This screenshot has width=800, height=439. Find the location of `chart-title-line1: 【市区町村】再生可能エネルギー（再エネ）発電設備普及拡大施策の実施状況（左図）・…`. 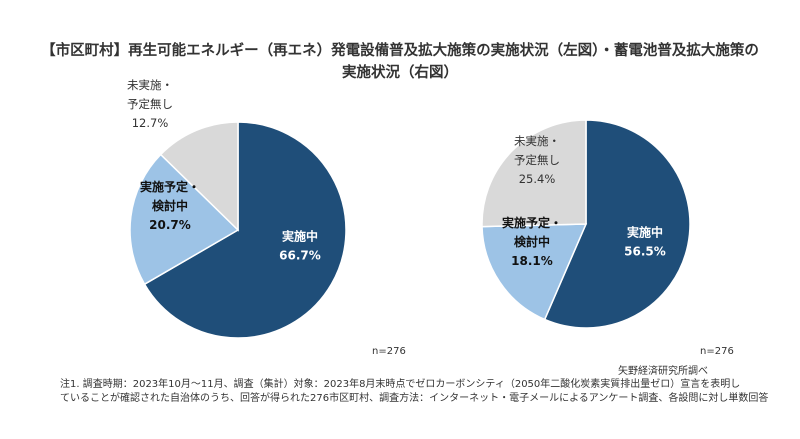

chart-title-line1: 【市区町村】再生可能エネルギー（再エネ）発電設備普及拡大施策の実施状況（左図）・… is located at coordinates (400, 51).